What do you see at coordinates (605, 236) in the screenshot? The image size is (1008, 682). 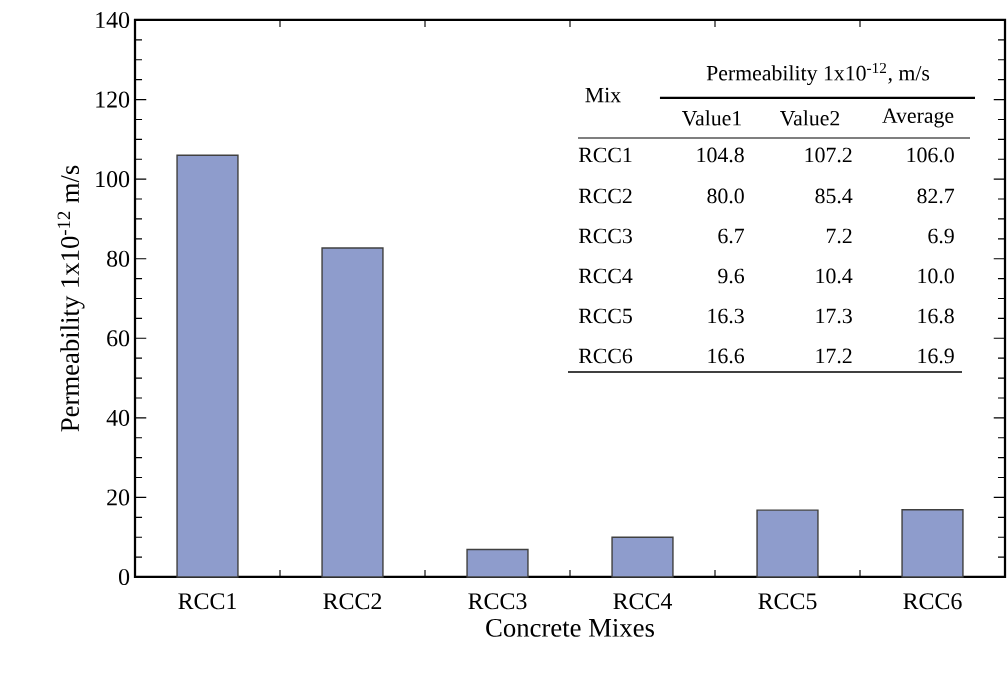 I see `category-label: RCC3` at bounding box center [605, 236].